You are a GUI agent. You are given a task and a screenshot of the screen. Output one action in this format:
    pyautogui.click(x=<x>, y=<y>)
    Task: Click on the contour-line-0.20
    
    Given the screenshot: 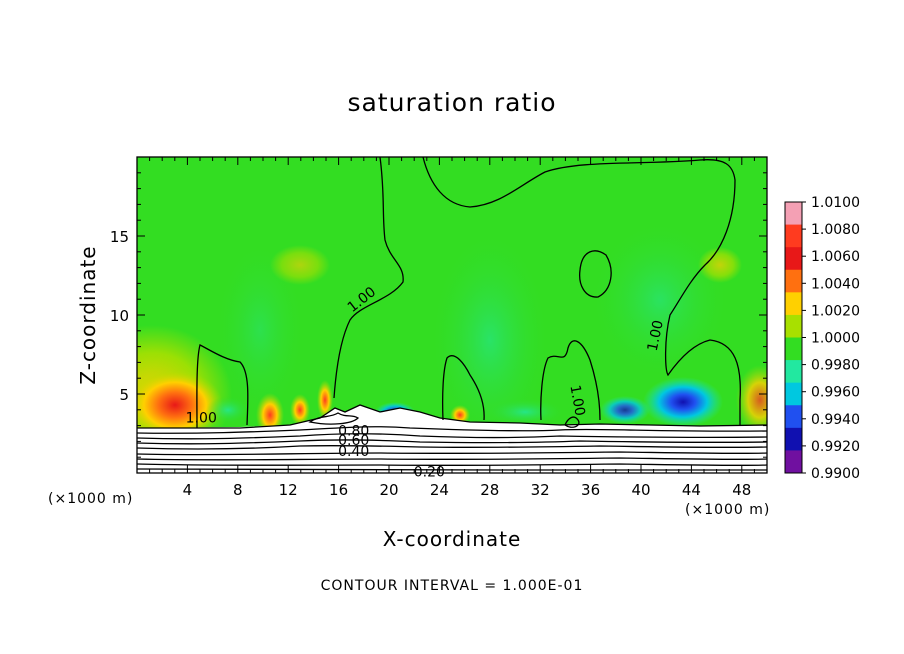 What is the action you would take?
    pyautogui.click(x=452, y=469)
    